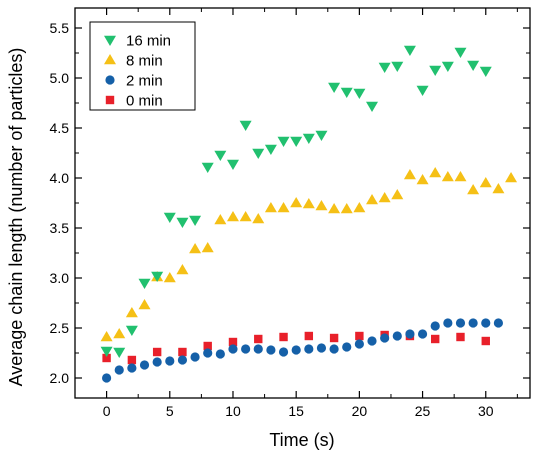  Describe the element at coordinates (60, 278) in the screenshot. I see `y-tick-label: 3.0` at that location.